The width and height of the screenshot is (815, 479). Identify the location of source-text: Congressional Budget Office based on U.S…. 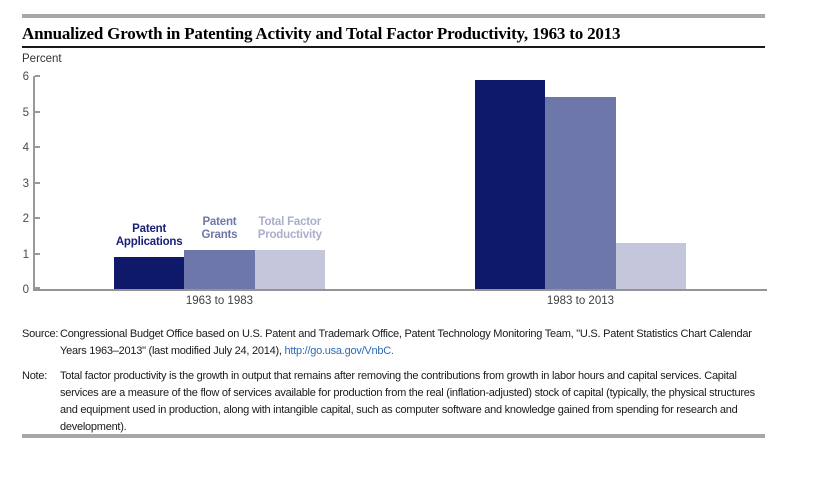
(412, 343).